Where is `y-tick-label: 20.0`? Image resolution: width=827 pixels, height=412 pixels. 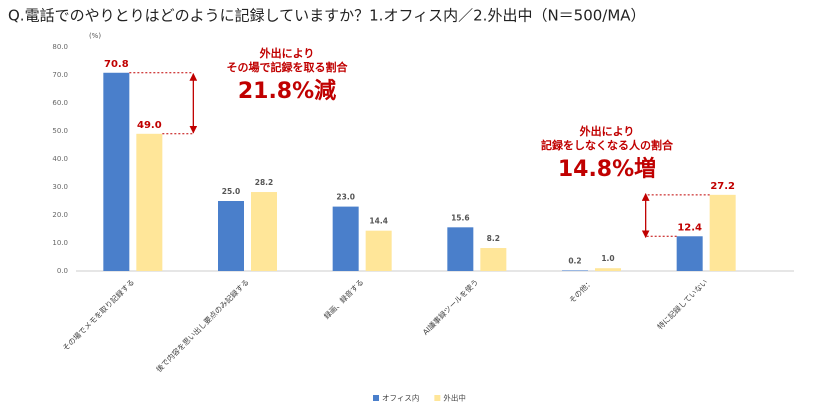 y-tick-label: 20.0 is located at coordinates (60, 215).